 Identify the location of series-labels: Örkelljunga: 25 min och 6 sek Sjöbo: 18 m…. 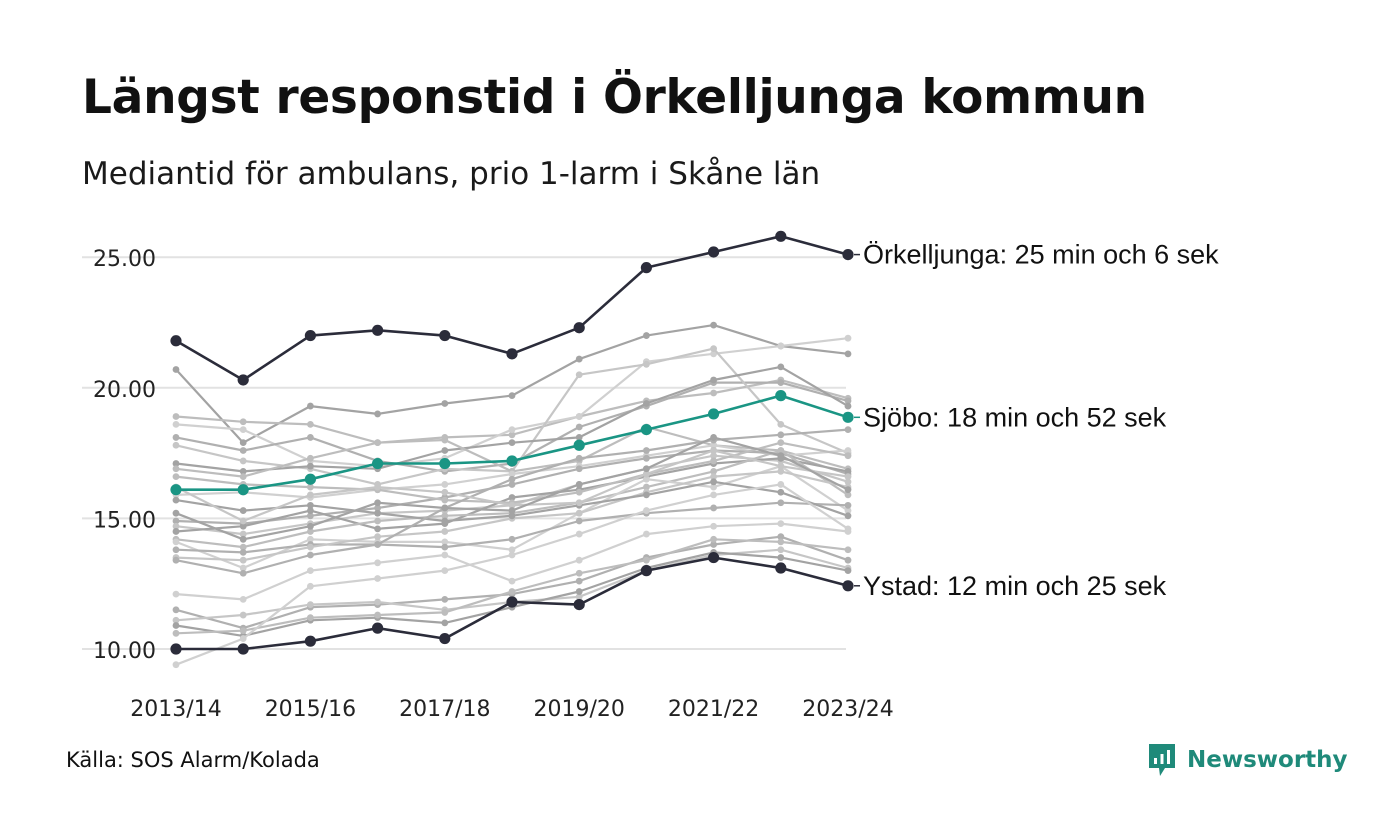
(1036, 420).